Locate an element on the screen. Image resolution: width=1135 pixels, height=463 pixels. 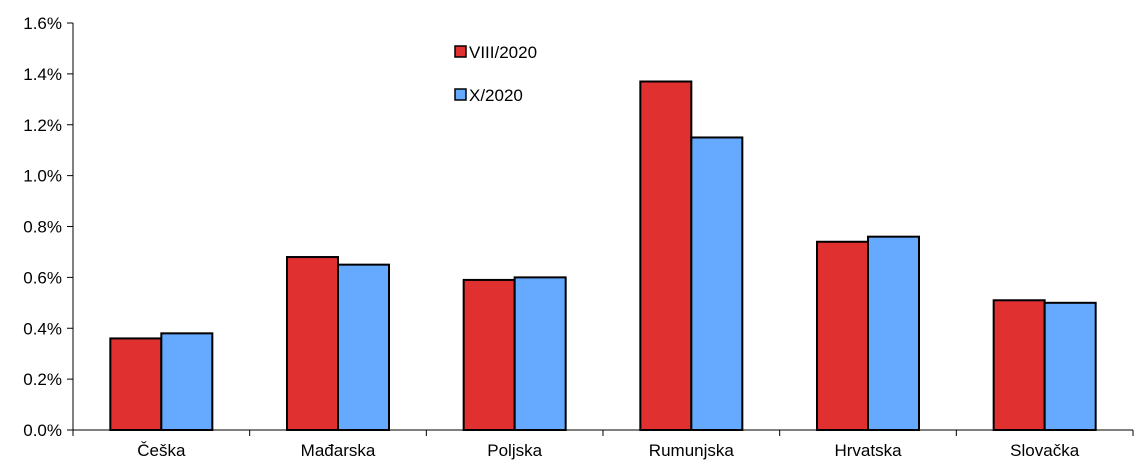
legend-label: X/2020 is located at coordinates (496, 95).